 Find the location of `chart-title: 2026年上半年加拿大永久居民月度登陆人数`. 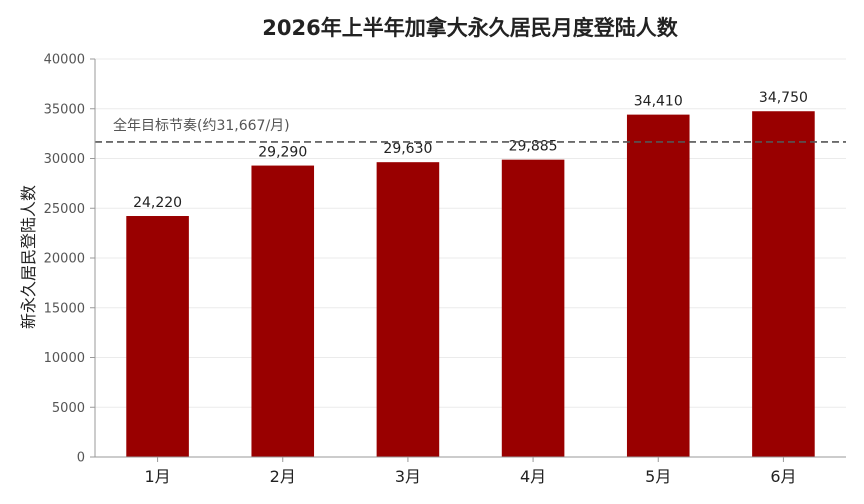

chart-title: 2026年上半年加拿大永久居民月度登陆人数 is located at coordinates (470, 28).